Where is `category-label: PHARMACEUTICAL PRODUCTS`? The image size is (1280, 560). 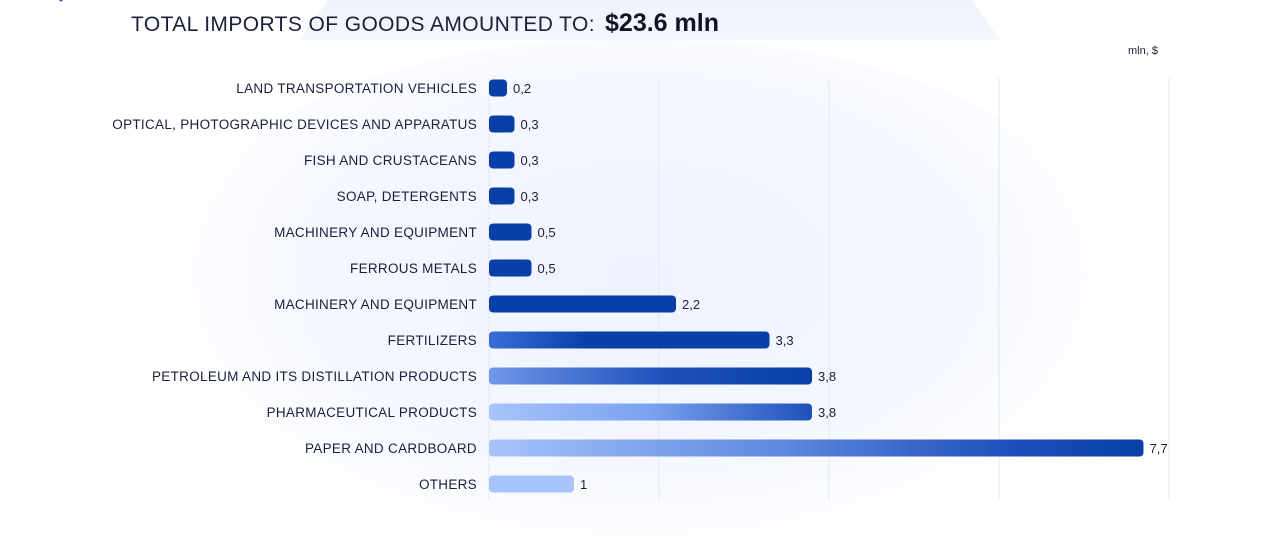
category-label: PHARMACEUTICAL PRODUCTS is located at coordinates (372, 412).